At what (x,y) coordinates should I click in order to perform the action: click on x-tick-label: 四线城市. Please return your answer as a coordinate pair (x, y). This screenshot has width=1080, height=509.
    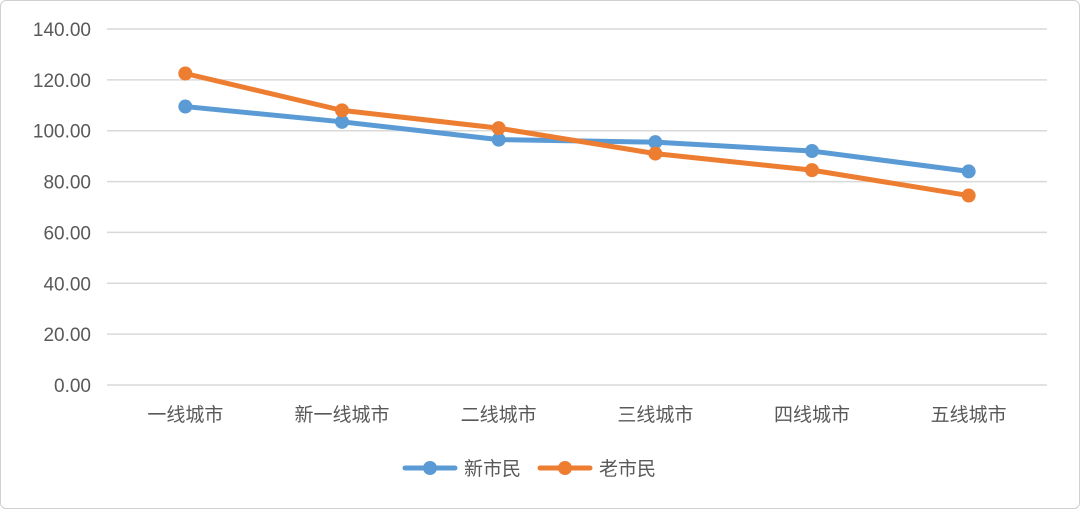
    Looking at the image, I should click on (812, 415).